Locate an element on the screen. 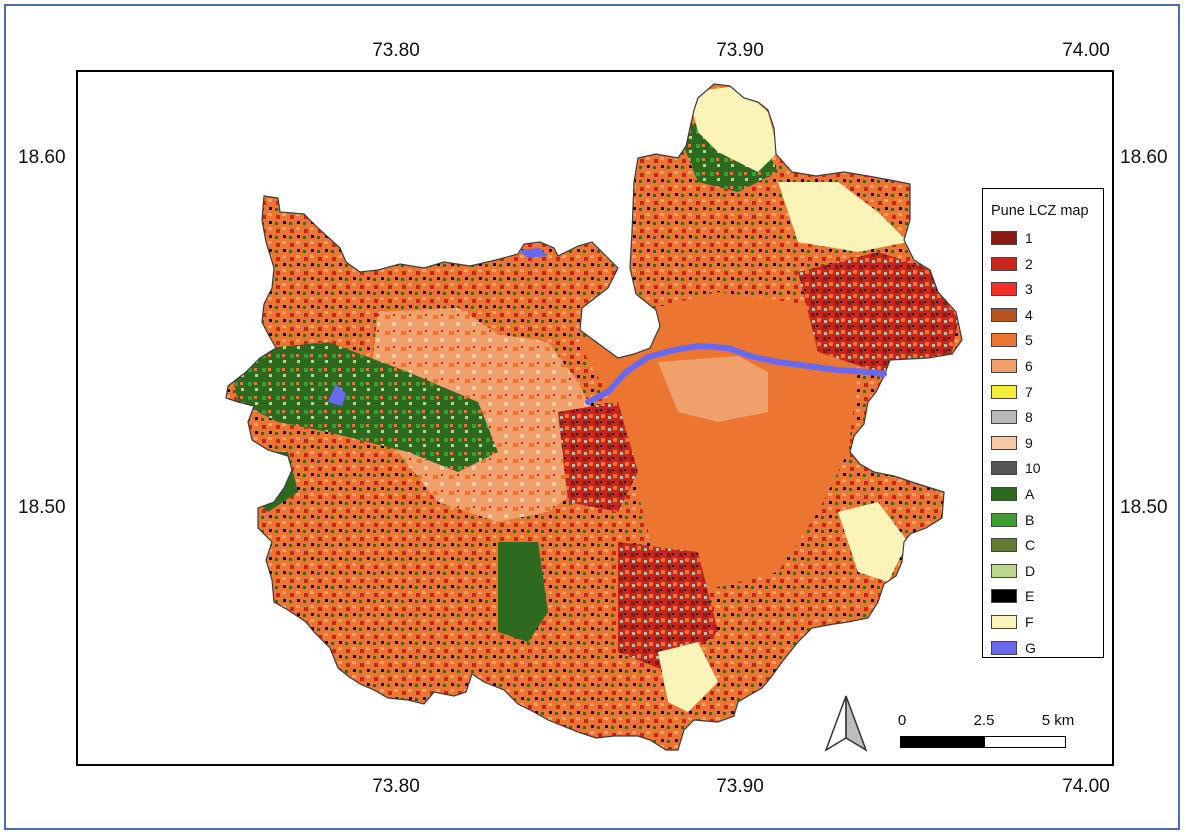 This screenshot has height=836, width=1186. legend-label: A is located at coordinates (1030, 494).